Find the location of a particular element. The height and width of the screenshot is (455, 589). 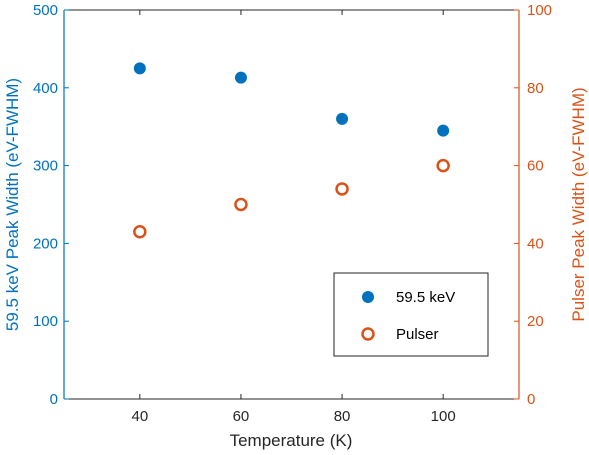

legend-marker-59-5-kev is located at coordinates (368, 297).